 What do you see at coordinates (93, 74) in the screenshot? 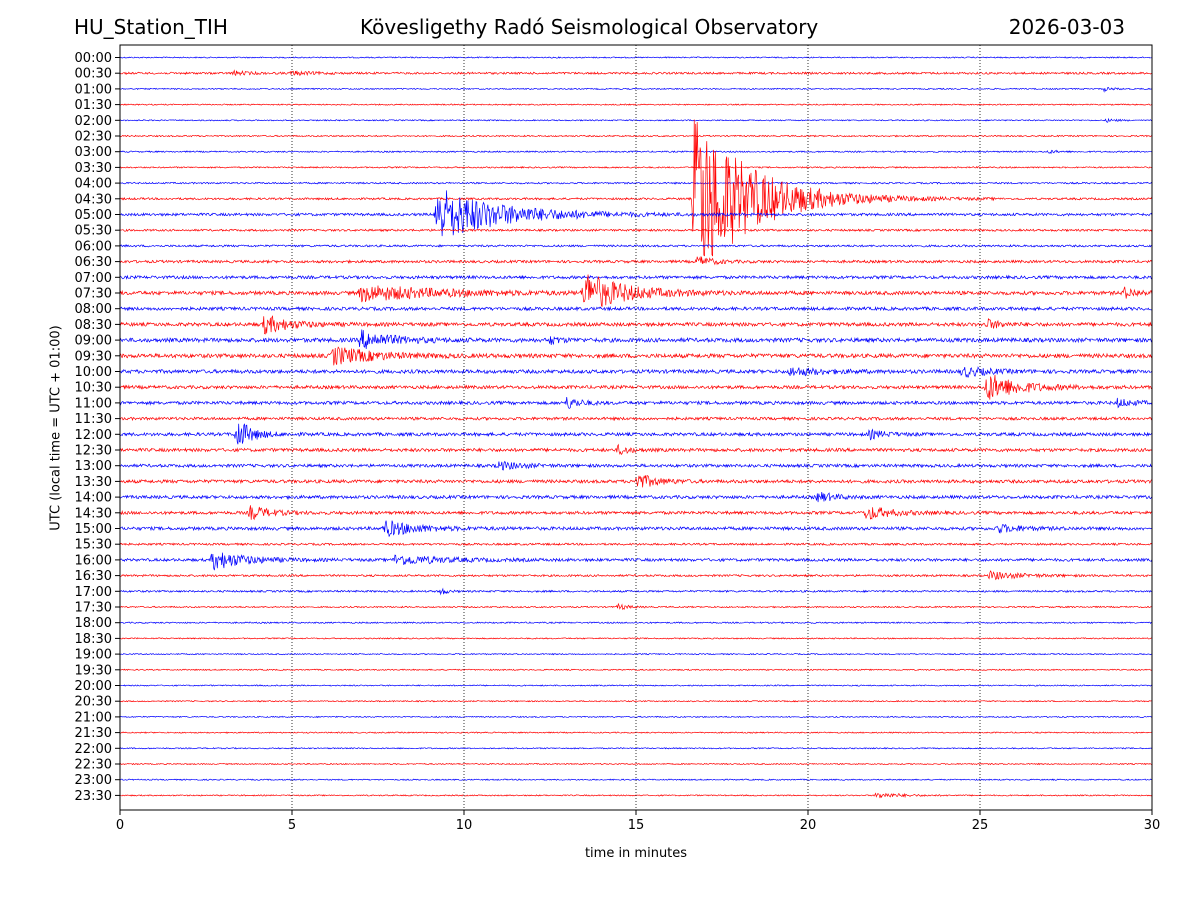
I see `y-tick-label: 00:30` at bounding box center [93, 74].